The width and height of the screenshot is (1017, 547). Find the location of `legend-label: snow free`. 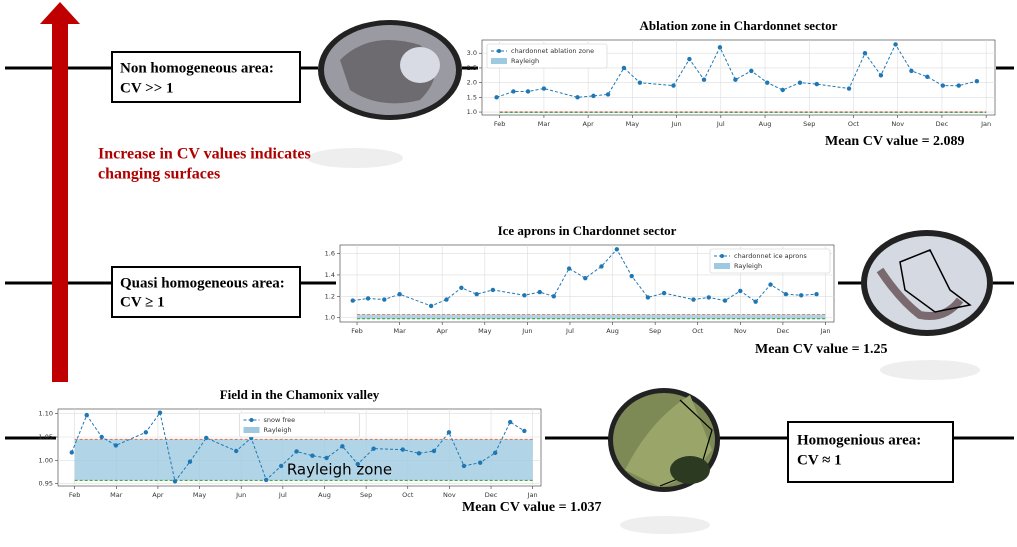

legend-label: snow free is located at coordinates (280, 420).